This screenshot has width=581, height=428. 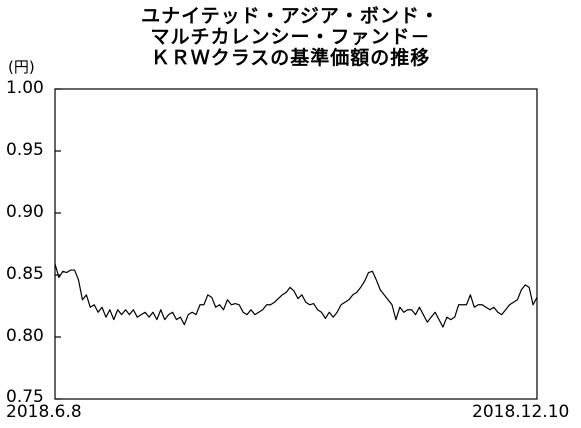 I want to click on y-tick-label-0.85: 0.85, so click(x=25, y=274).